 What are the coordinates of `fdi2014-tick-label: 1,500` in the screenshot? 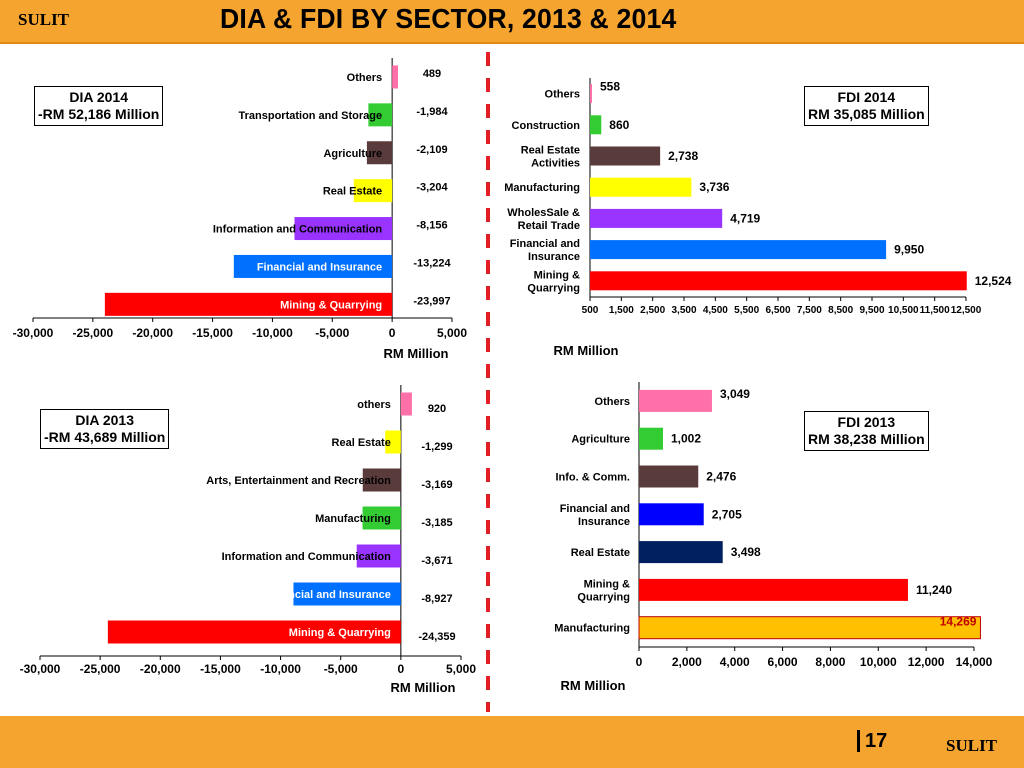 It's located at (621, 310).